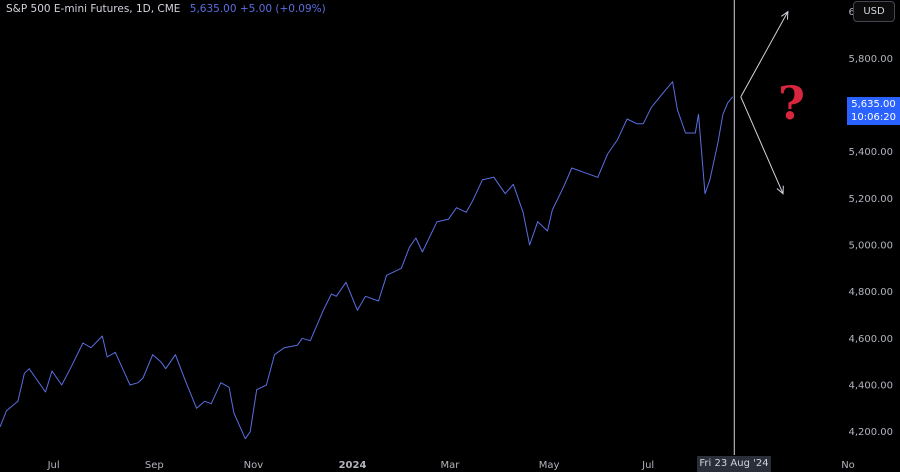 Image resolution: width=900 pixels, height=472 pixels. Describe the element at coordinates (764, 54) in the screenshot. I see `projection-arrow-up` at that location.